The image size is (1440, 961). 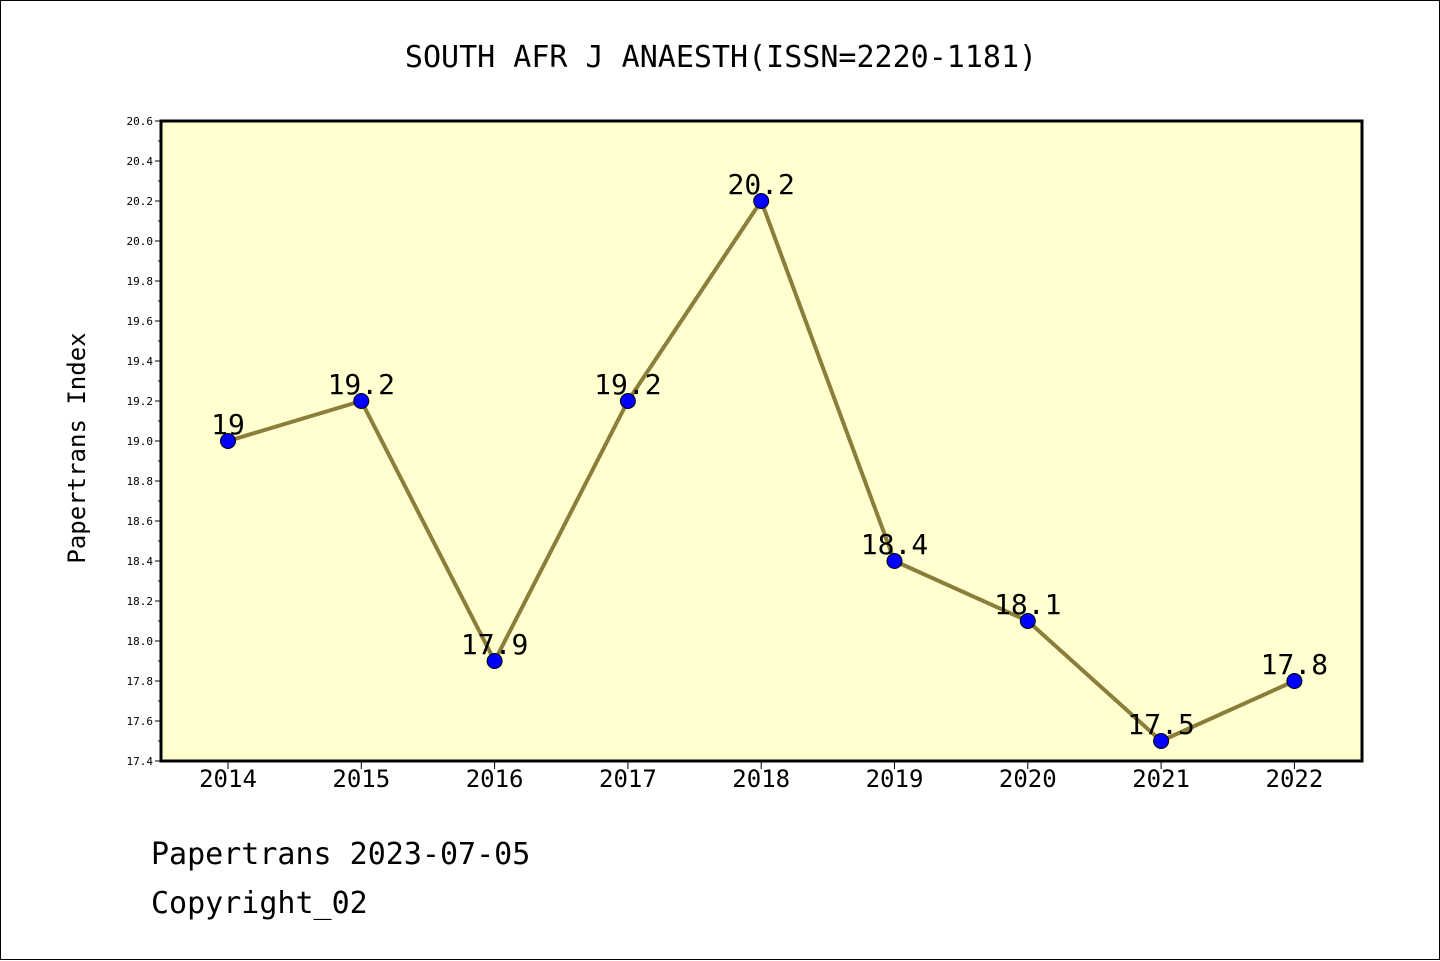 What do you see at coordinates (895, 779) in the screenshot?
I see `x-tick-label: 2019` at bounding box center [895, 779].